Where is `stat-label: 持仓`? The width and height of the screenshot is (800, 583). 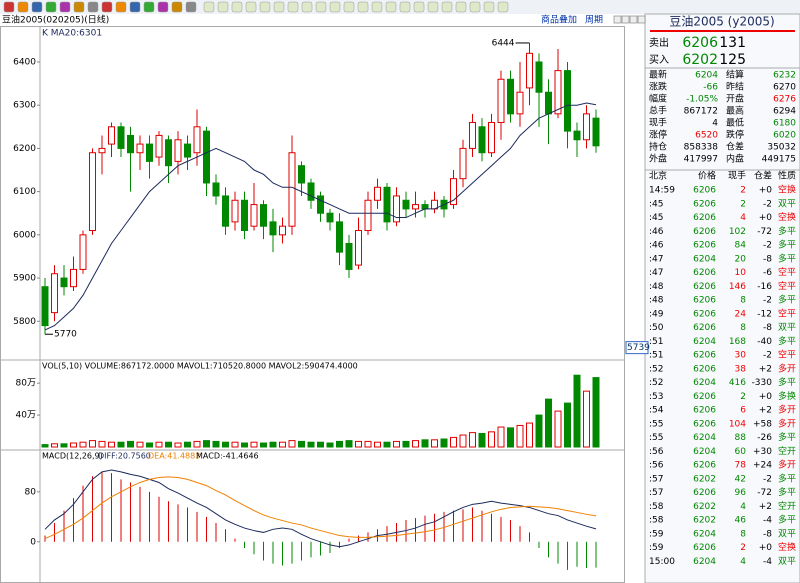
stat-label: 持仓 is located at coordinates (658, 147).